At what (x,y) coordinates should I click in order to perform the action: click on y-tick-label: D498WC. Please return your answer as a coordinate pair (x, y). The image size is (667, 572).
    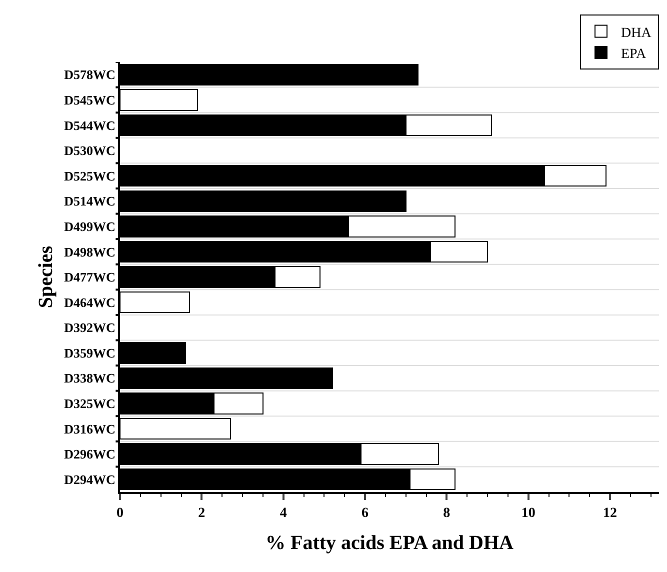
    Looking at the image, I should click on (90, 252).